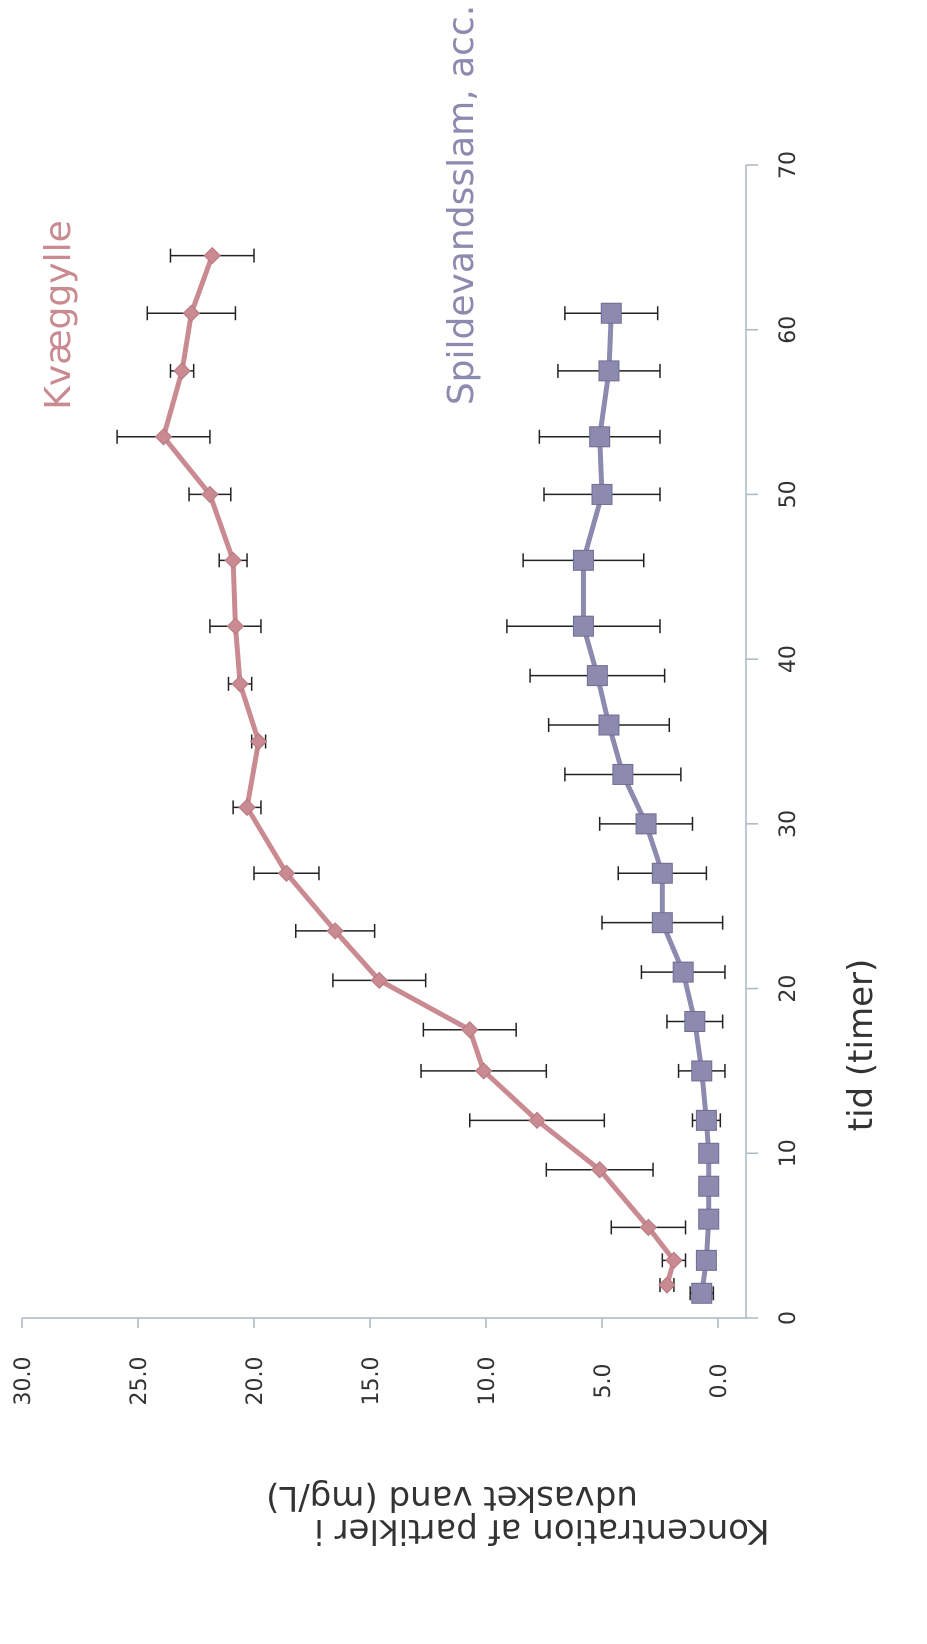 The height and width of the screenshot is (1644, 927). I want to click on y-tick-label-0.0: 0.0, so click(719, 1381).